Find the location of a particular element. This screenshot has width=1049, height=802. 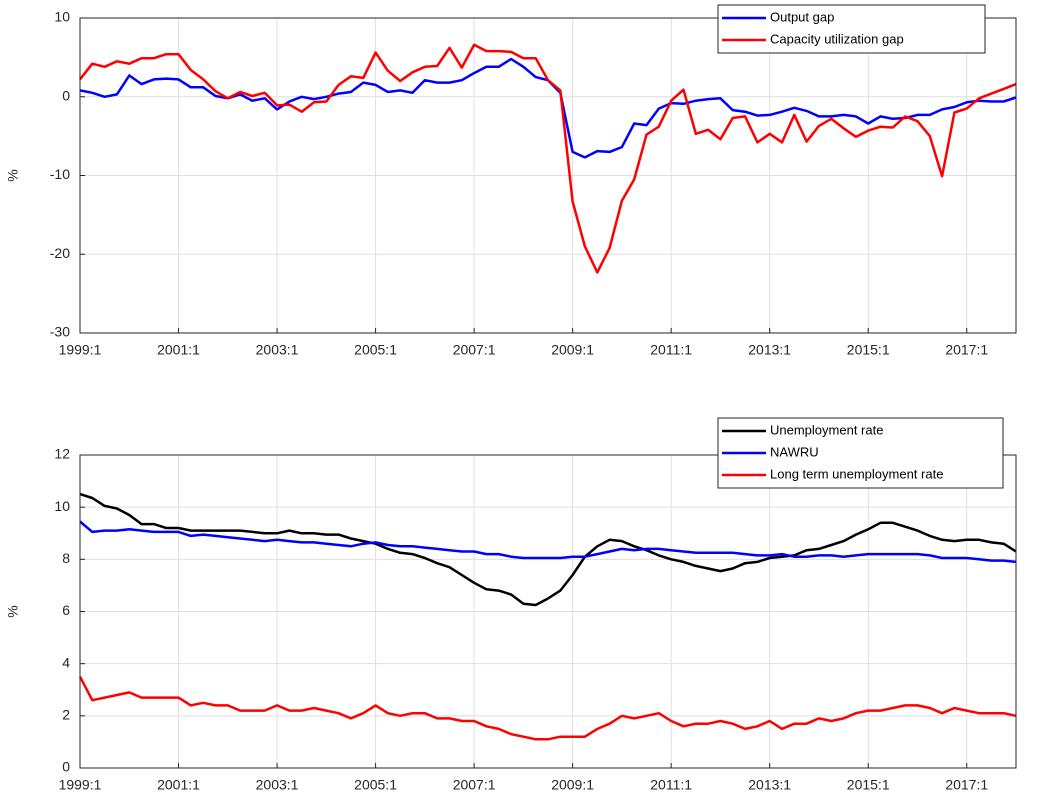

legend-label: Capacity utilization gap is located at coordinates (837, 38).